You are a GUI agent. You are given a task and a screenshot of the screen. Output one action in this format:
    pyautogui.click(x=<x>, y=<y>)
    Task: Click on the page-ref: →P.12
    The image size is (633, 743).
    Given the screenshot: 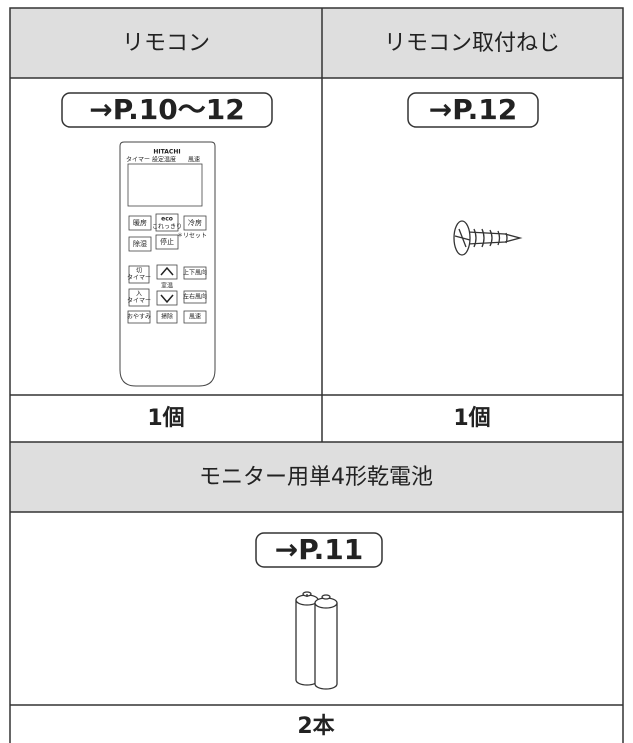 What is the action you would take?
    pyautogui.click(x=473, y=109)
    